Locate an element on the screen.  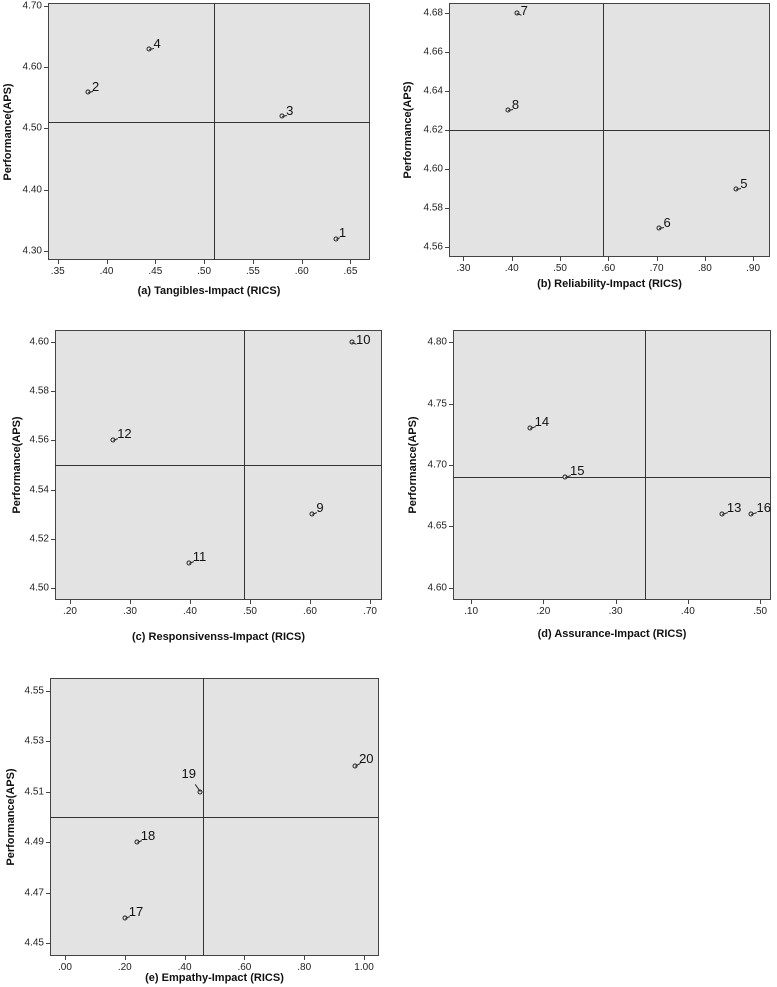
reference-line-horizontal is located at coordinates (209, 122).